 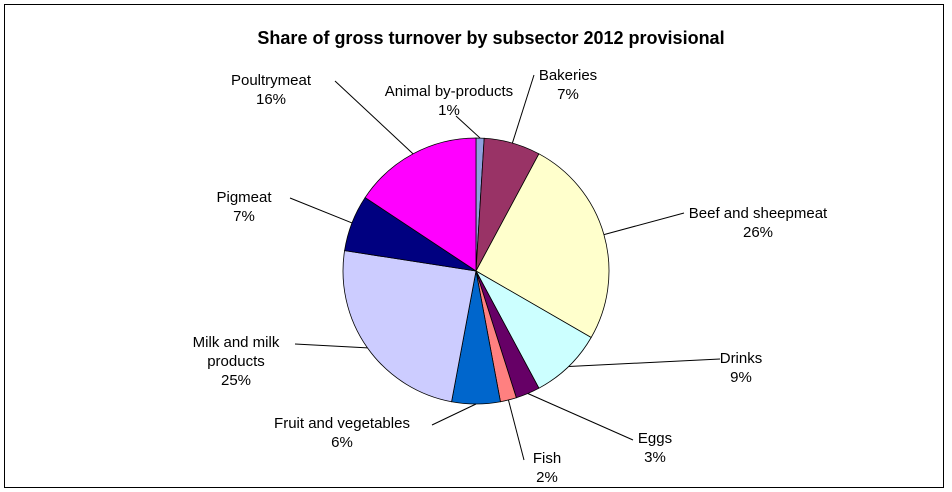 What do you see at coordinates (741, 368) in the screenshot?
I see `slice-label-drinks: Drinks 9%` at bounding box center [741, 368].